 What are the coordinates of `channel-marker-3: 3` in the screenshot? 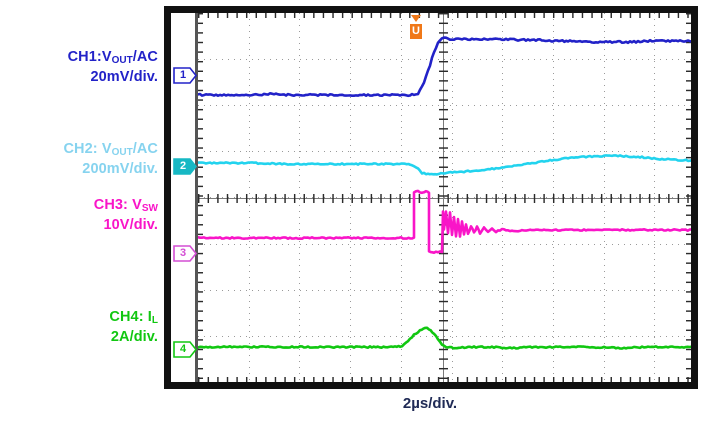 It's located at (185, 253).